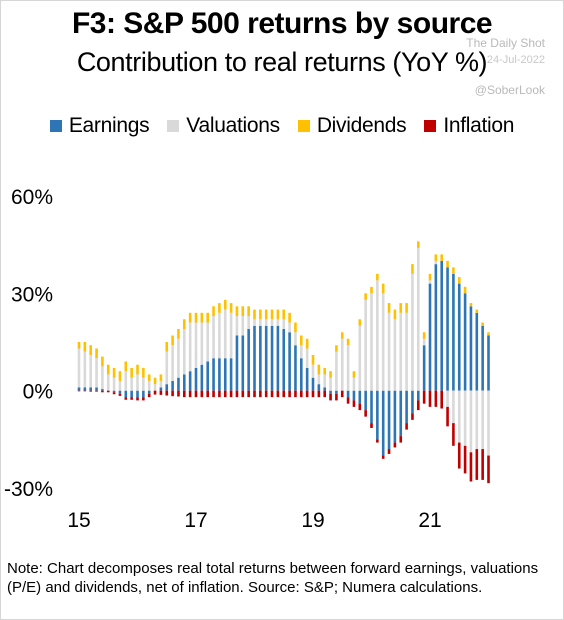  What do you see at coordinates (195, 520) in the screenshot?
I see `x-tick-label: 17` at bounding box center [195, 520].